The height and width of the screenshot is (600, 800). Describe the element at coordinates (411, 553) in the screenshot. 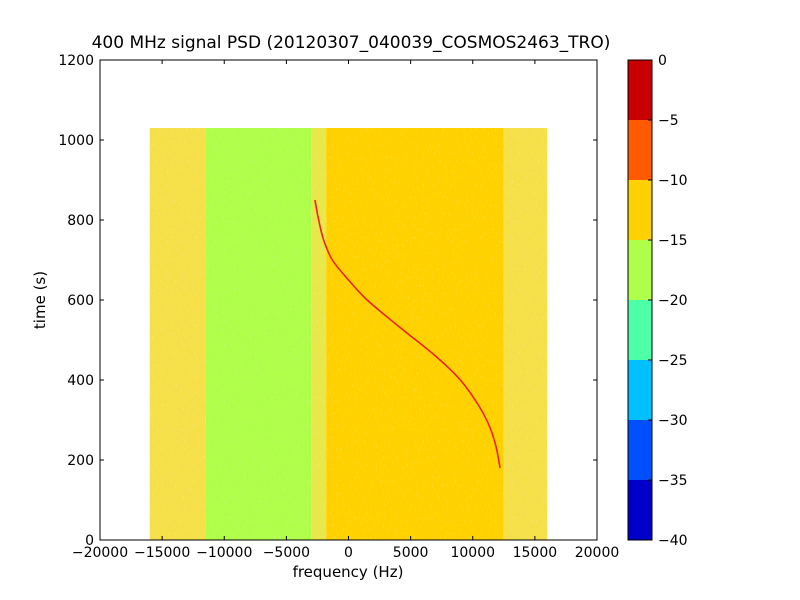

I see `x-tick-label-5: 5000` at that location.